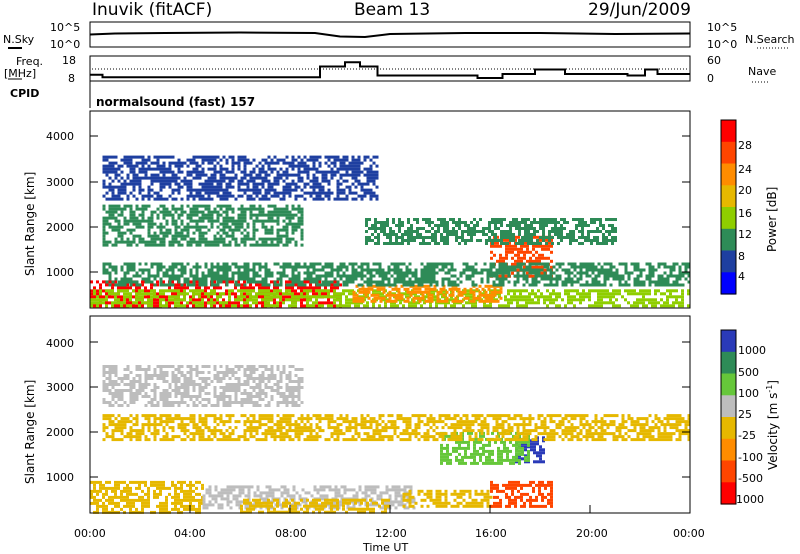  What do you see at coordinates (762, 71) in the screenshot?
I see `nave-label: Nave` at bounding box center [762, 71].